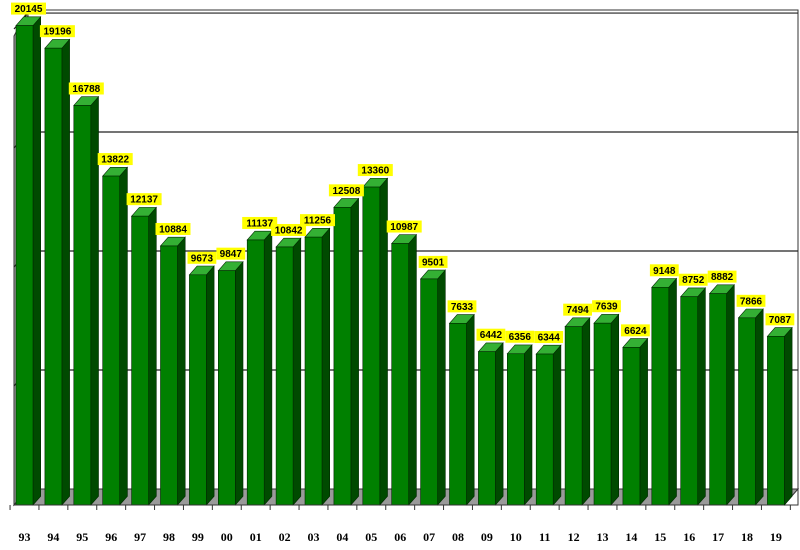  I want to click on data-label-text: 9847, so click(231, 254).